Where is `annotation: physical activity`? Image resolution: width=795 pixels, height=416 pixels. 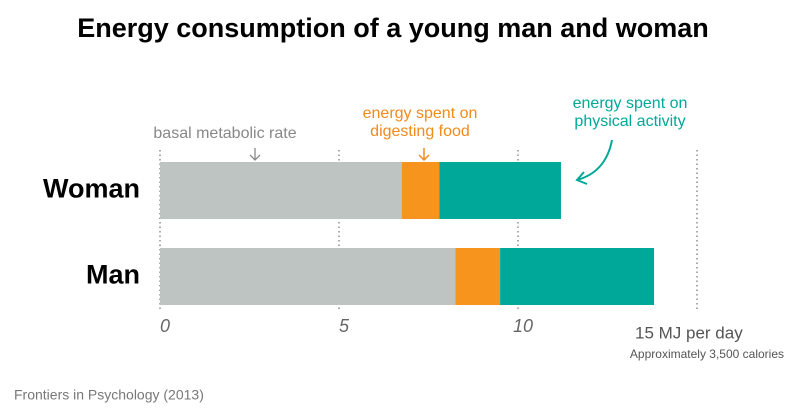 annotation: physical activity is located at coordinates (629, 121).